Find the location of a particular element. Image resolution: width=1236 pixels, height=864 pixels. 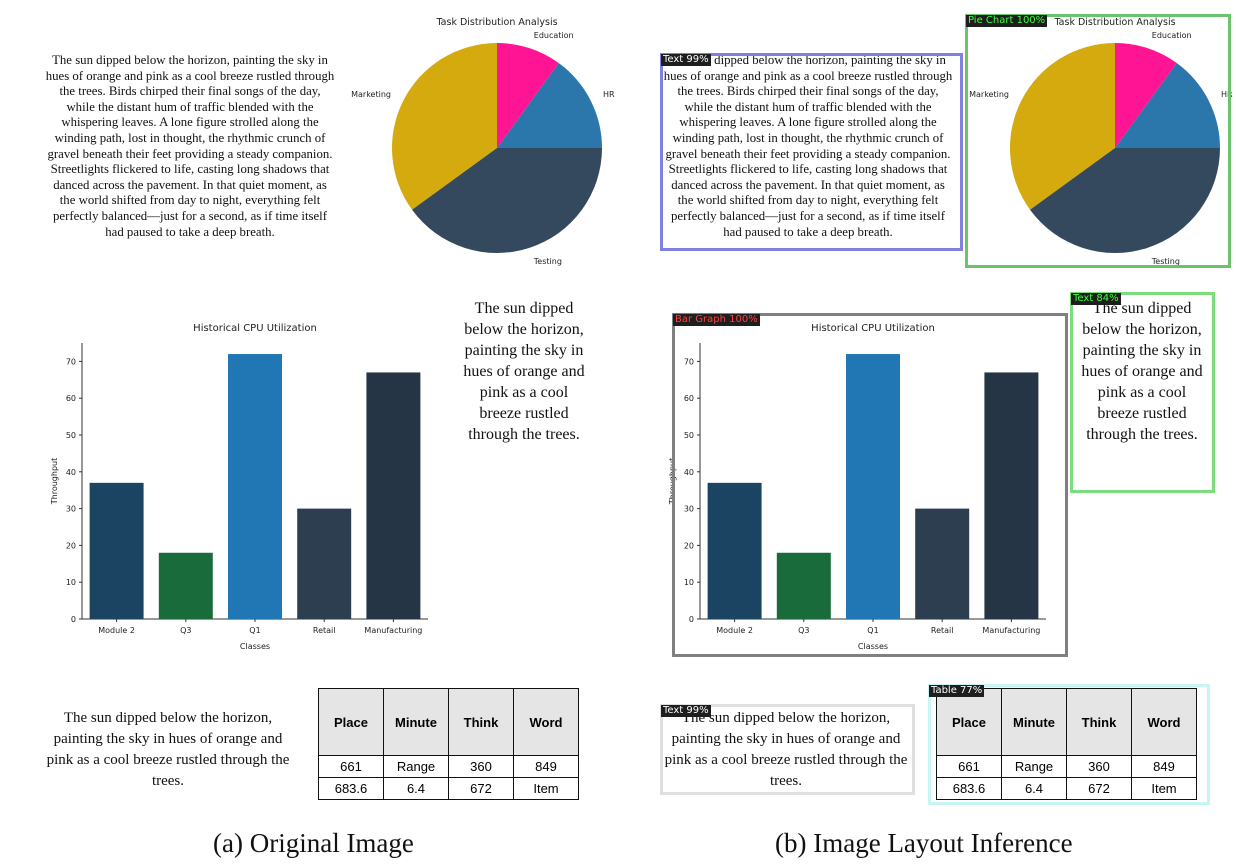

x-axis-label: Classes is located at coordinates (873, 646).